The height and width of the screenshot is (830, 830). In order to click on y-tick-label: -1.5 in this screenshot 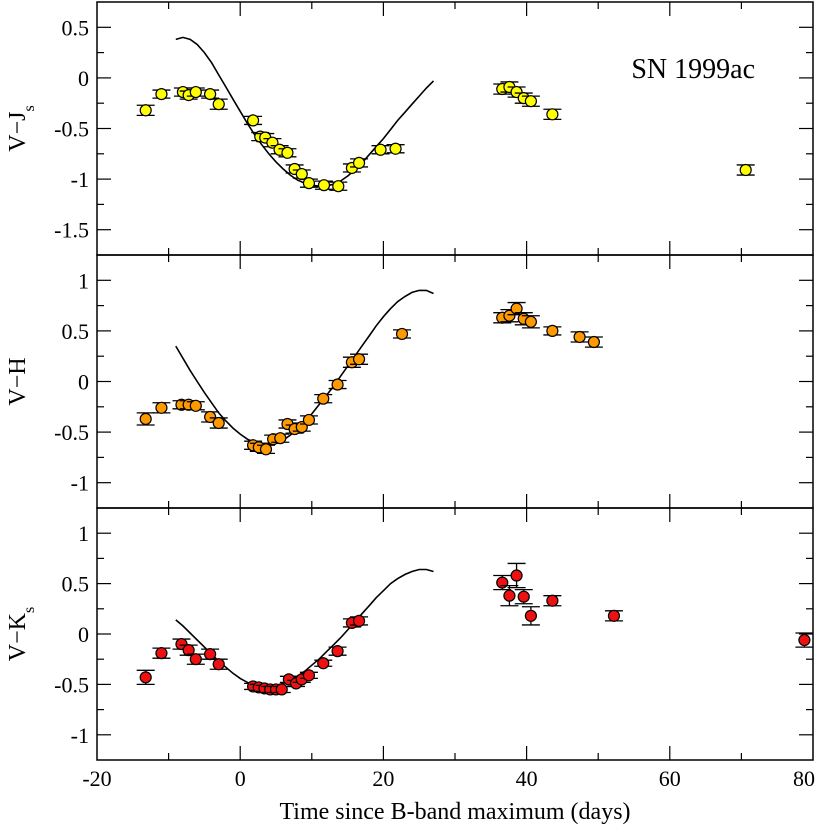, I will do `click(71, 230)`.